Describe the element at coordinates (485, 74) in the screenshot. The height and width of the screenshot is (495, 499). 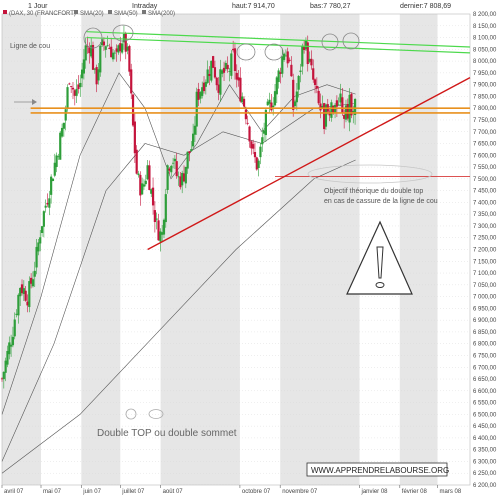
I see `y-tick-label: 7 950,00` at that location.